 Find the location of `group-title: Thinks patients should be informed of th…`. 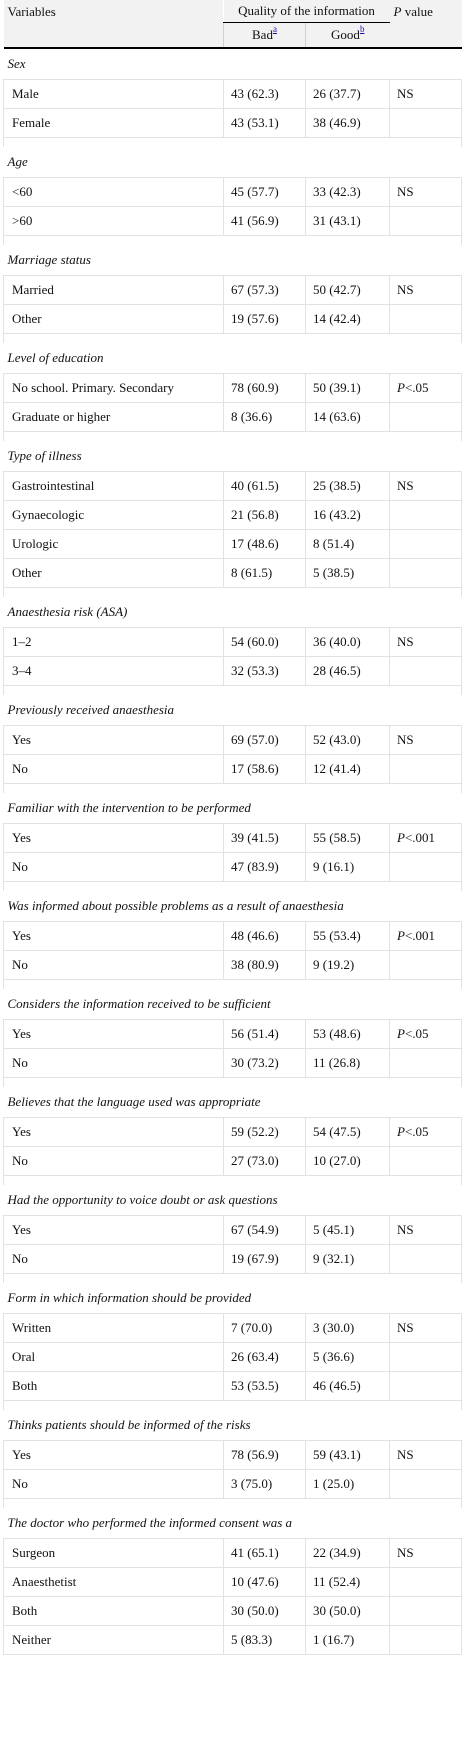

group-title: Thinks patients should be informed of th… is located at coordinates (129, 1424).